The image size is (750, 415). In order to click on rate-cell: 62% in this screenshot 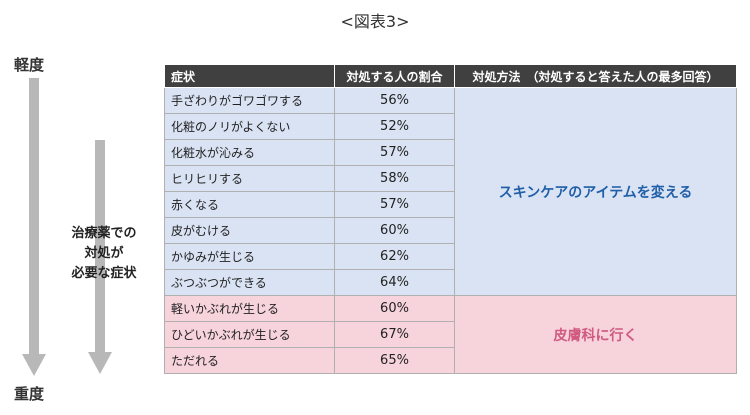, I will do `click(394, 256)`.